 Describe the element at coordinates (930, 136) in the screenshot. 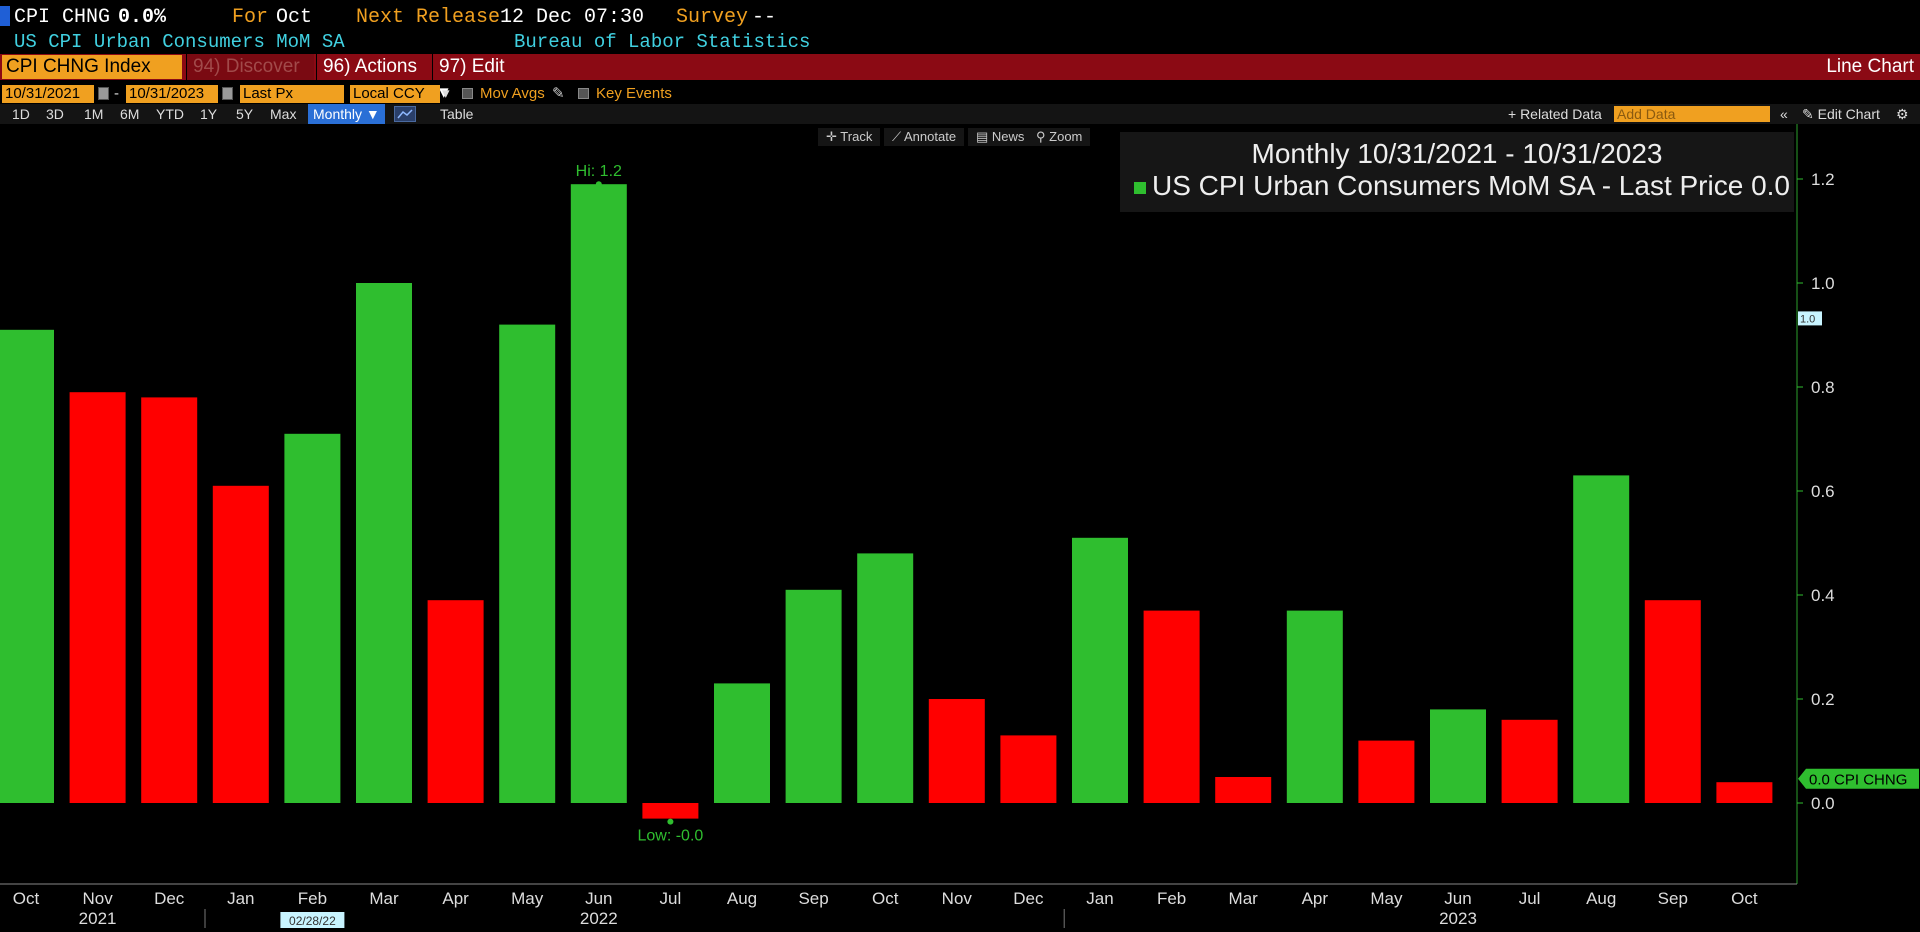

I see `annotate-label: Annotate` at that location.